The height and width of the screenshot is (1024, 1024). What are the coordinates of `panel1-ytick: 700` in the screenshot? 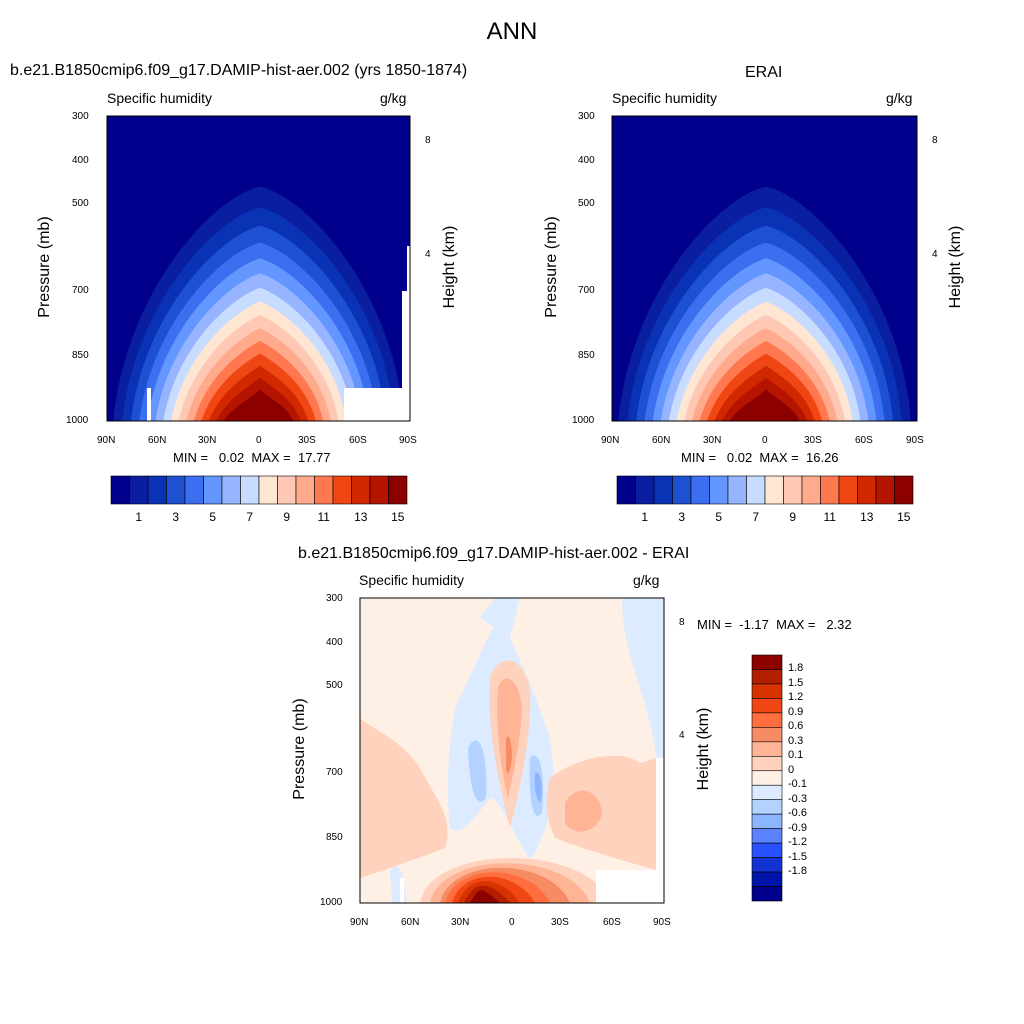 It's located at (80, 290).